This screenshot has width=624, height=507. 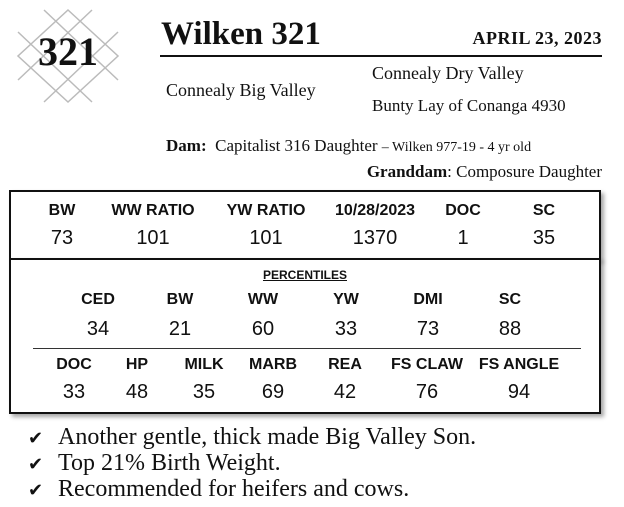 What do you see at coordinates (153, 210) in the screenshot?
I see `measure-header: WW RATIO` at bounding box center [153, 210].